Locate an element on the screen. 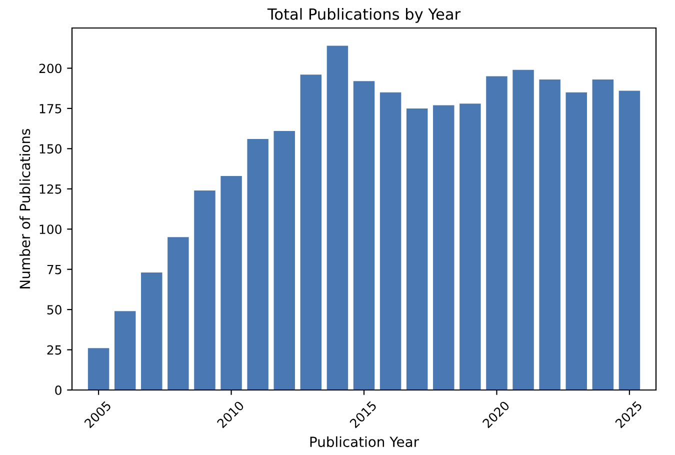 The height and width of the screenshot is (455, 675). y-axis-title: Number of Publications is located at coordinates (24, 208).